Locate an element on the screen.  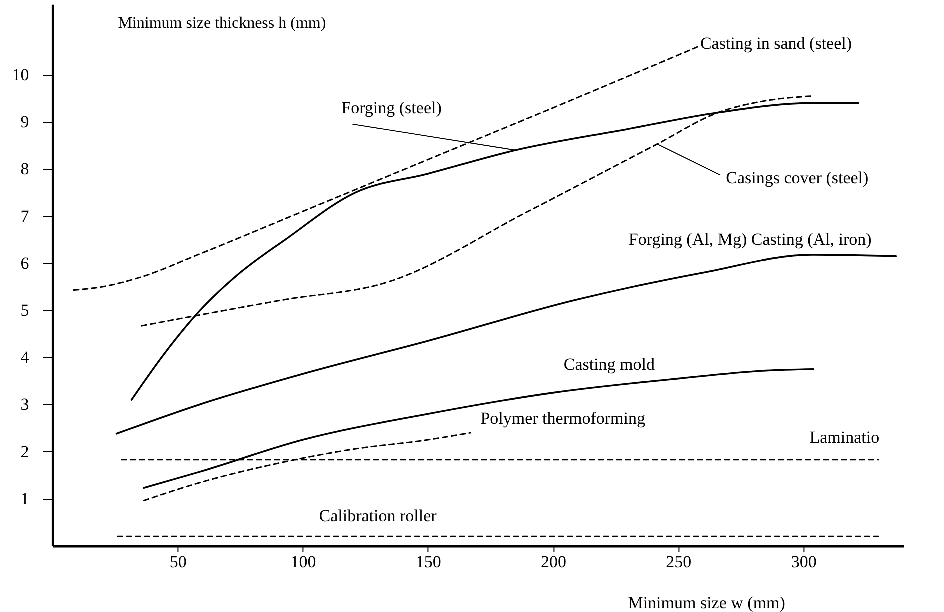
x-tick-label: 50 is located at coordinates (178, 562).